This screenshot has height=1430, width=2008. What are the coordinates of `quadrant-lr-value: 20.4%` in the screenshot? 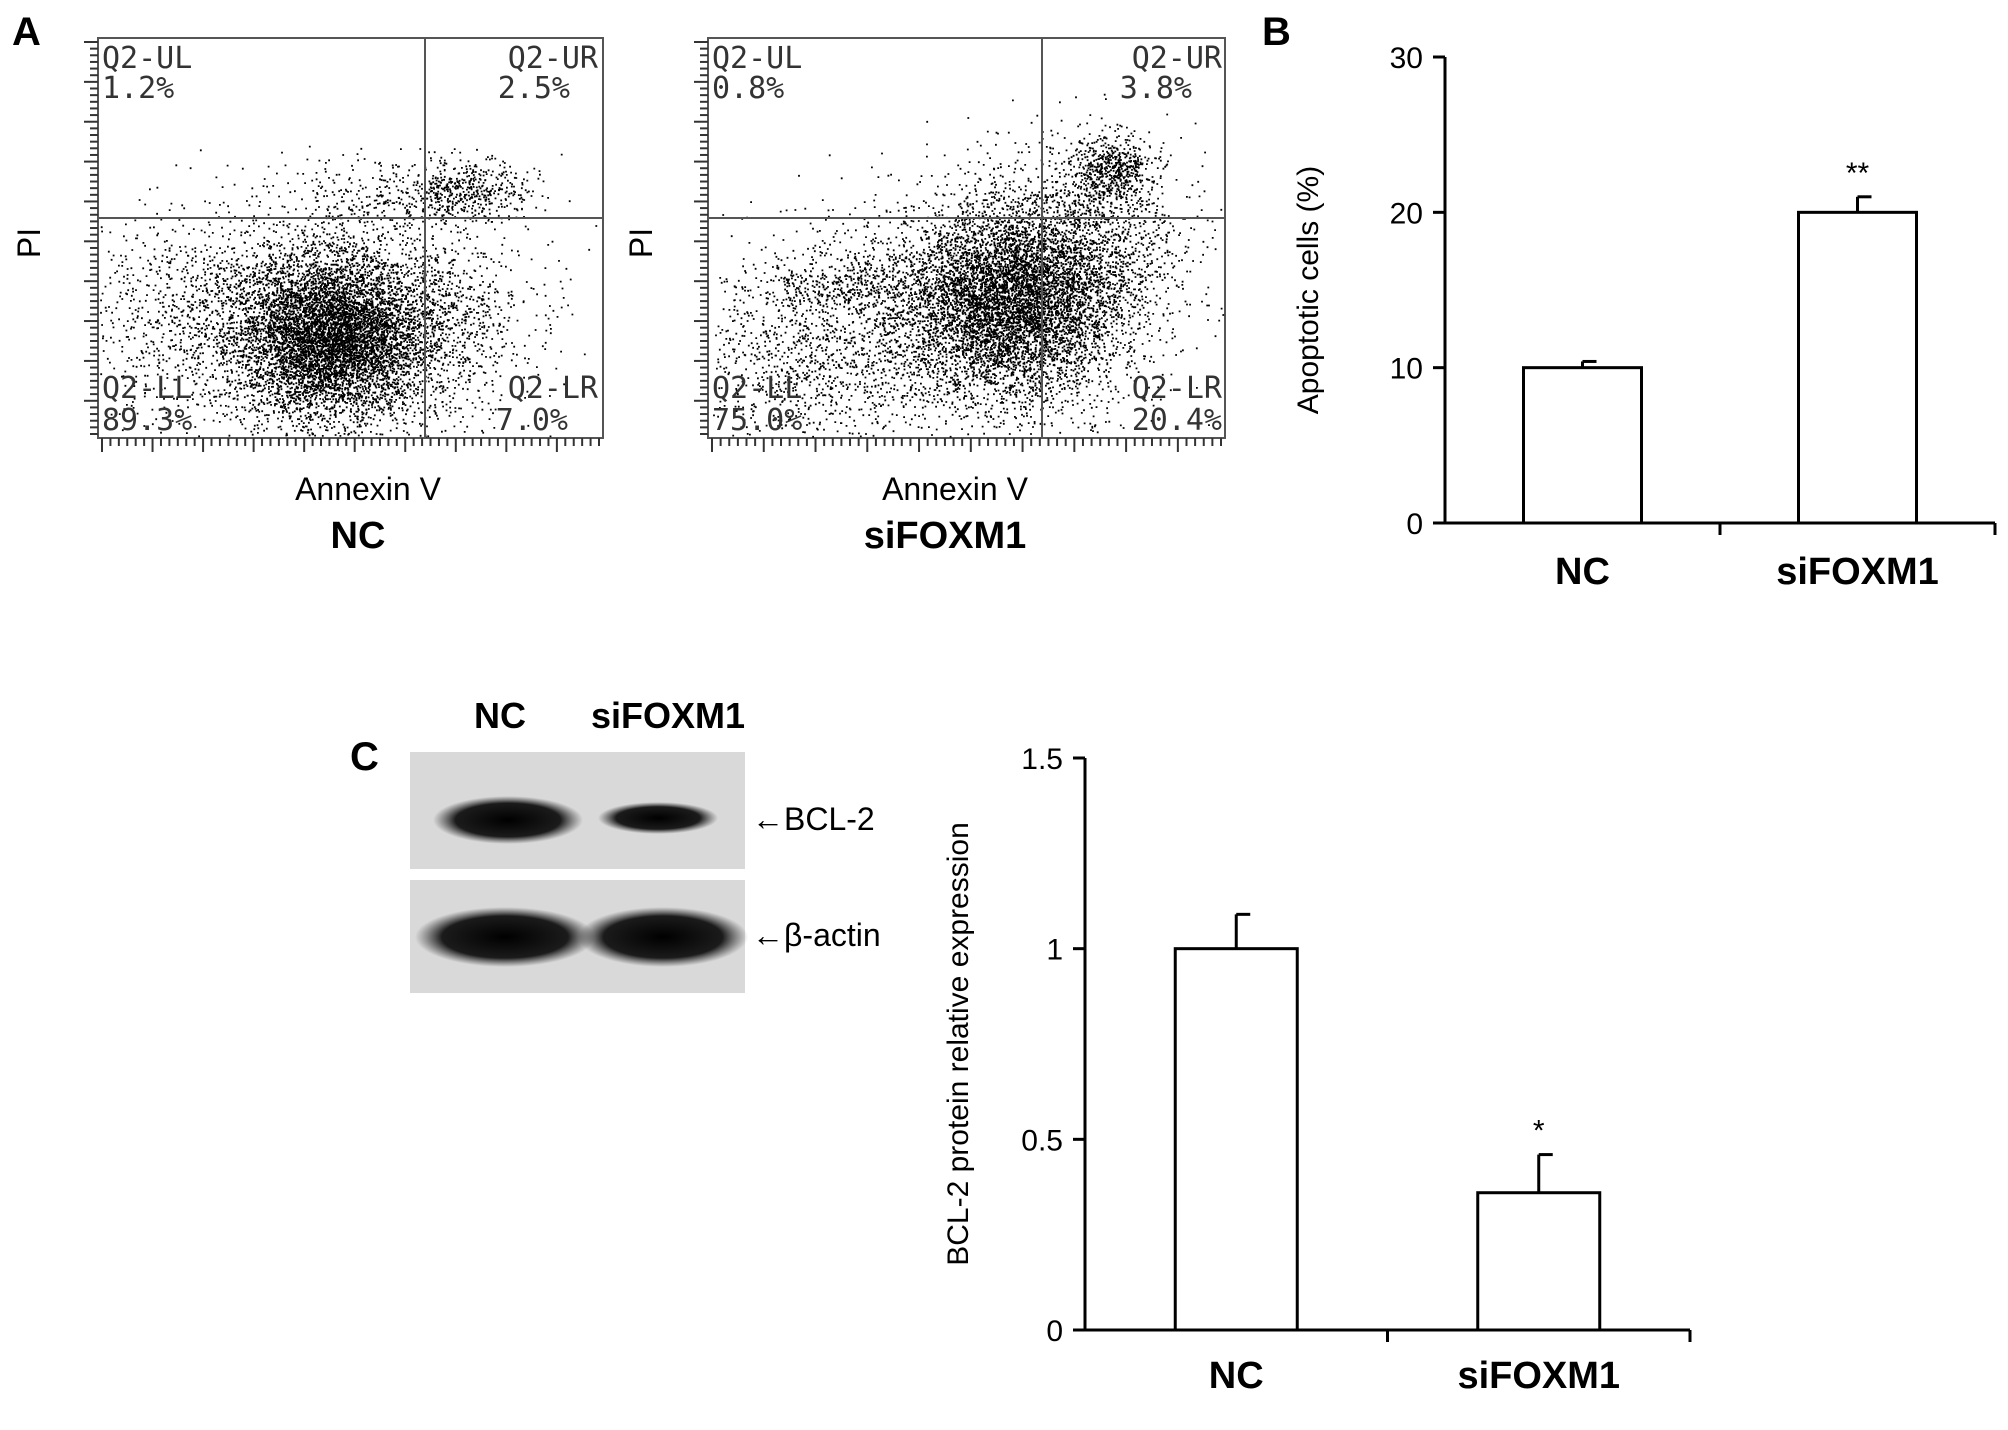 It's located at (1177, 420).